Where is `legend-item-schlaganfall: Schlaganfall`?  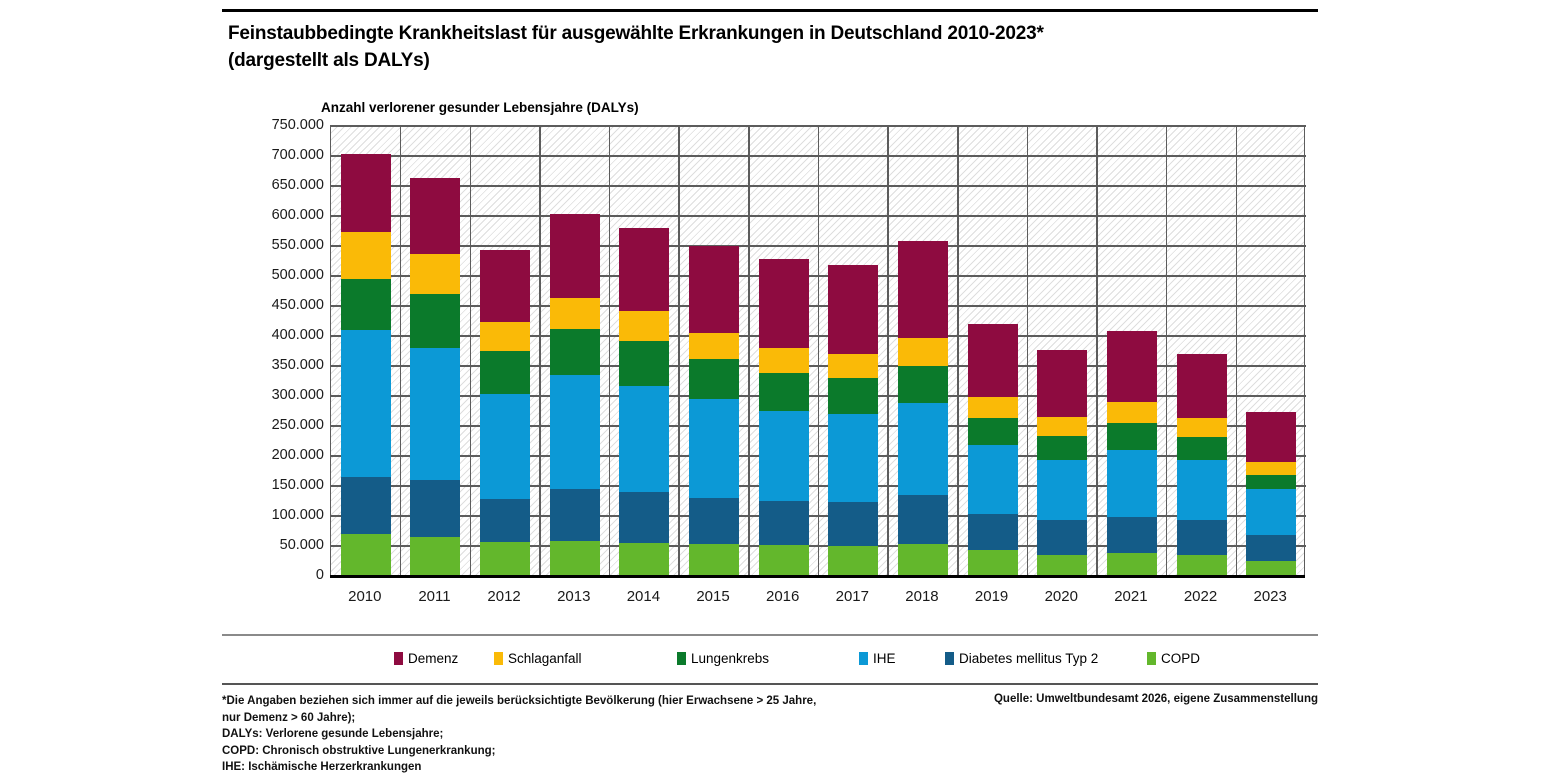 legend-item-schlaganfall: Schlaganfall is located at coordinates (538, 658).